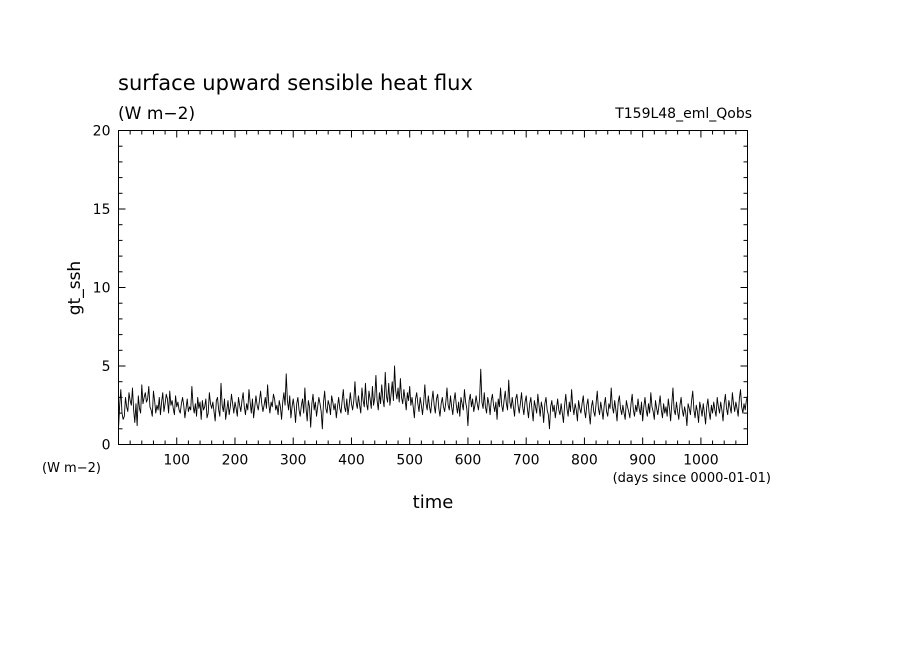 The width and height of the screenshot is (904, 654). I want to click on x-tick-label: 100, so click(176, 461).